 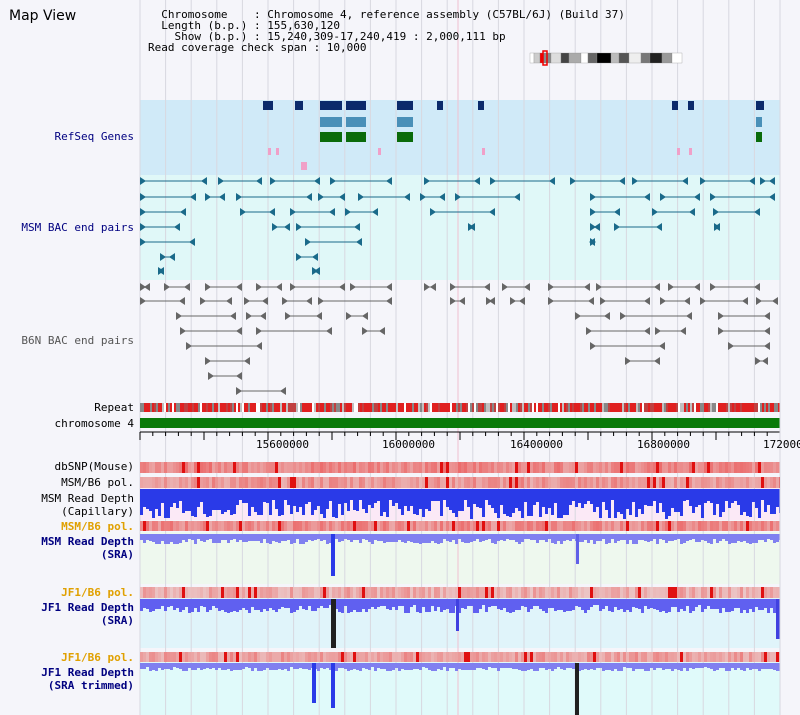 I want to click on track-label-msm-read-depth-sra: MSM Read Depth, so click(x=87, y=541).